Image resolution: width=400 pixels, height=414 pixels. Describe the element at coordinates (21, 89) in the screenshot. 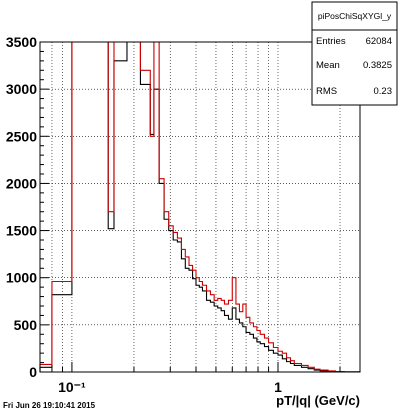

I see `y-tick-label: 3000` at that location.